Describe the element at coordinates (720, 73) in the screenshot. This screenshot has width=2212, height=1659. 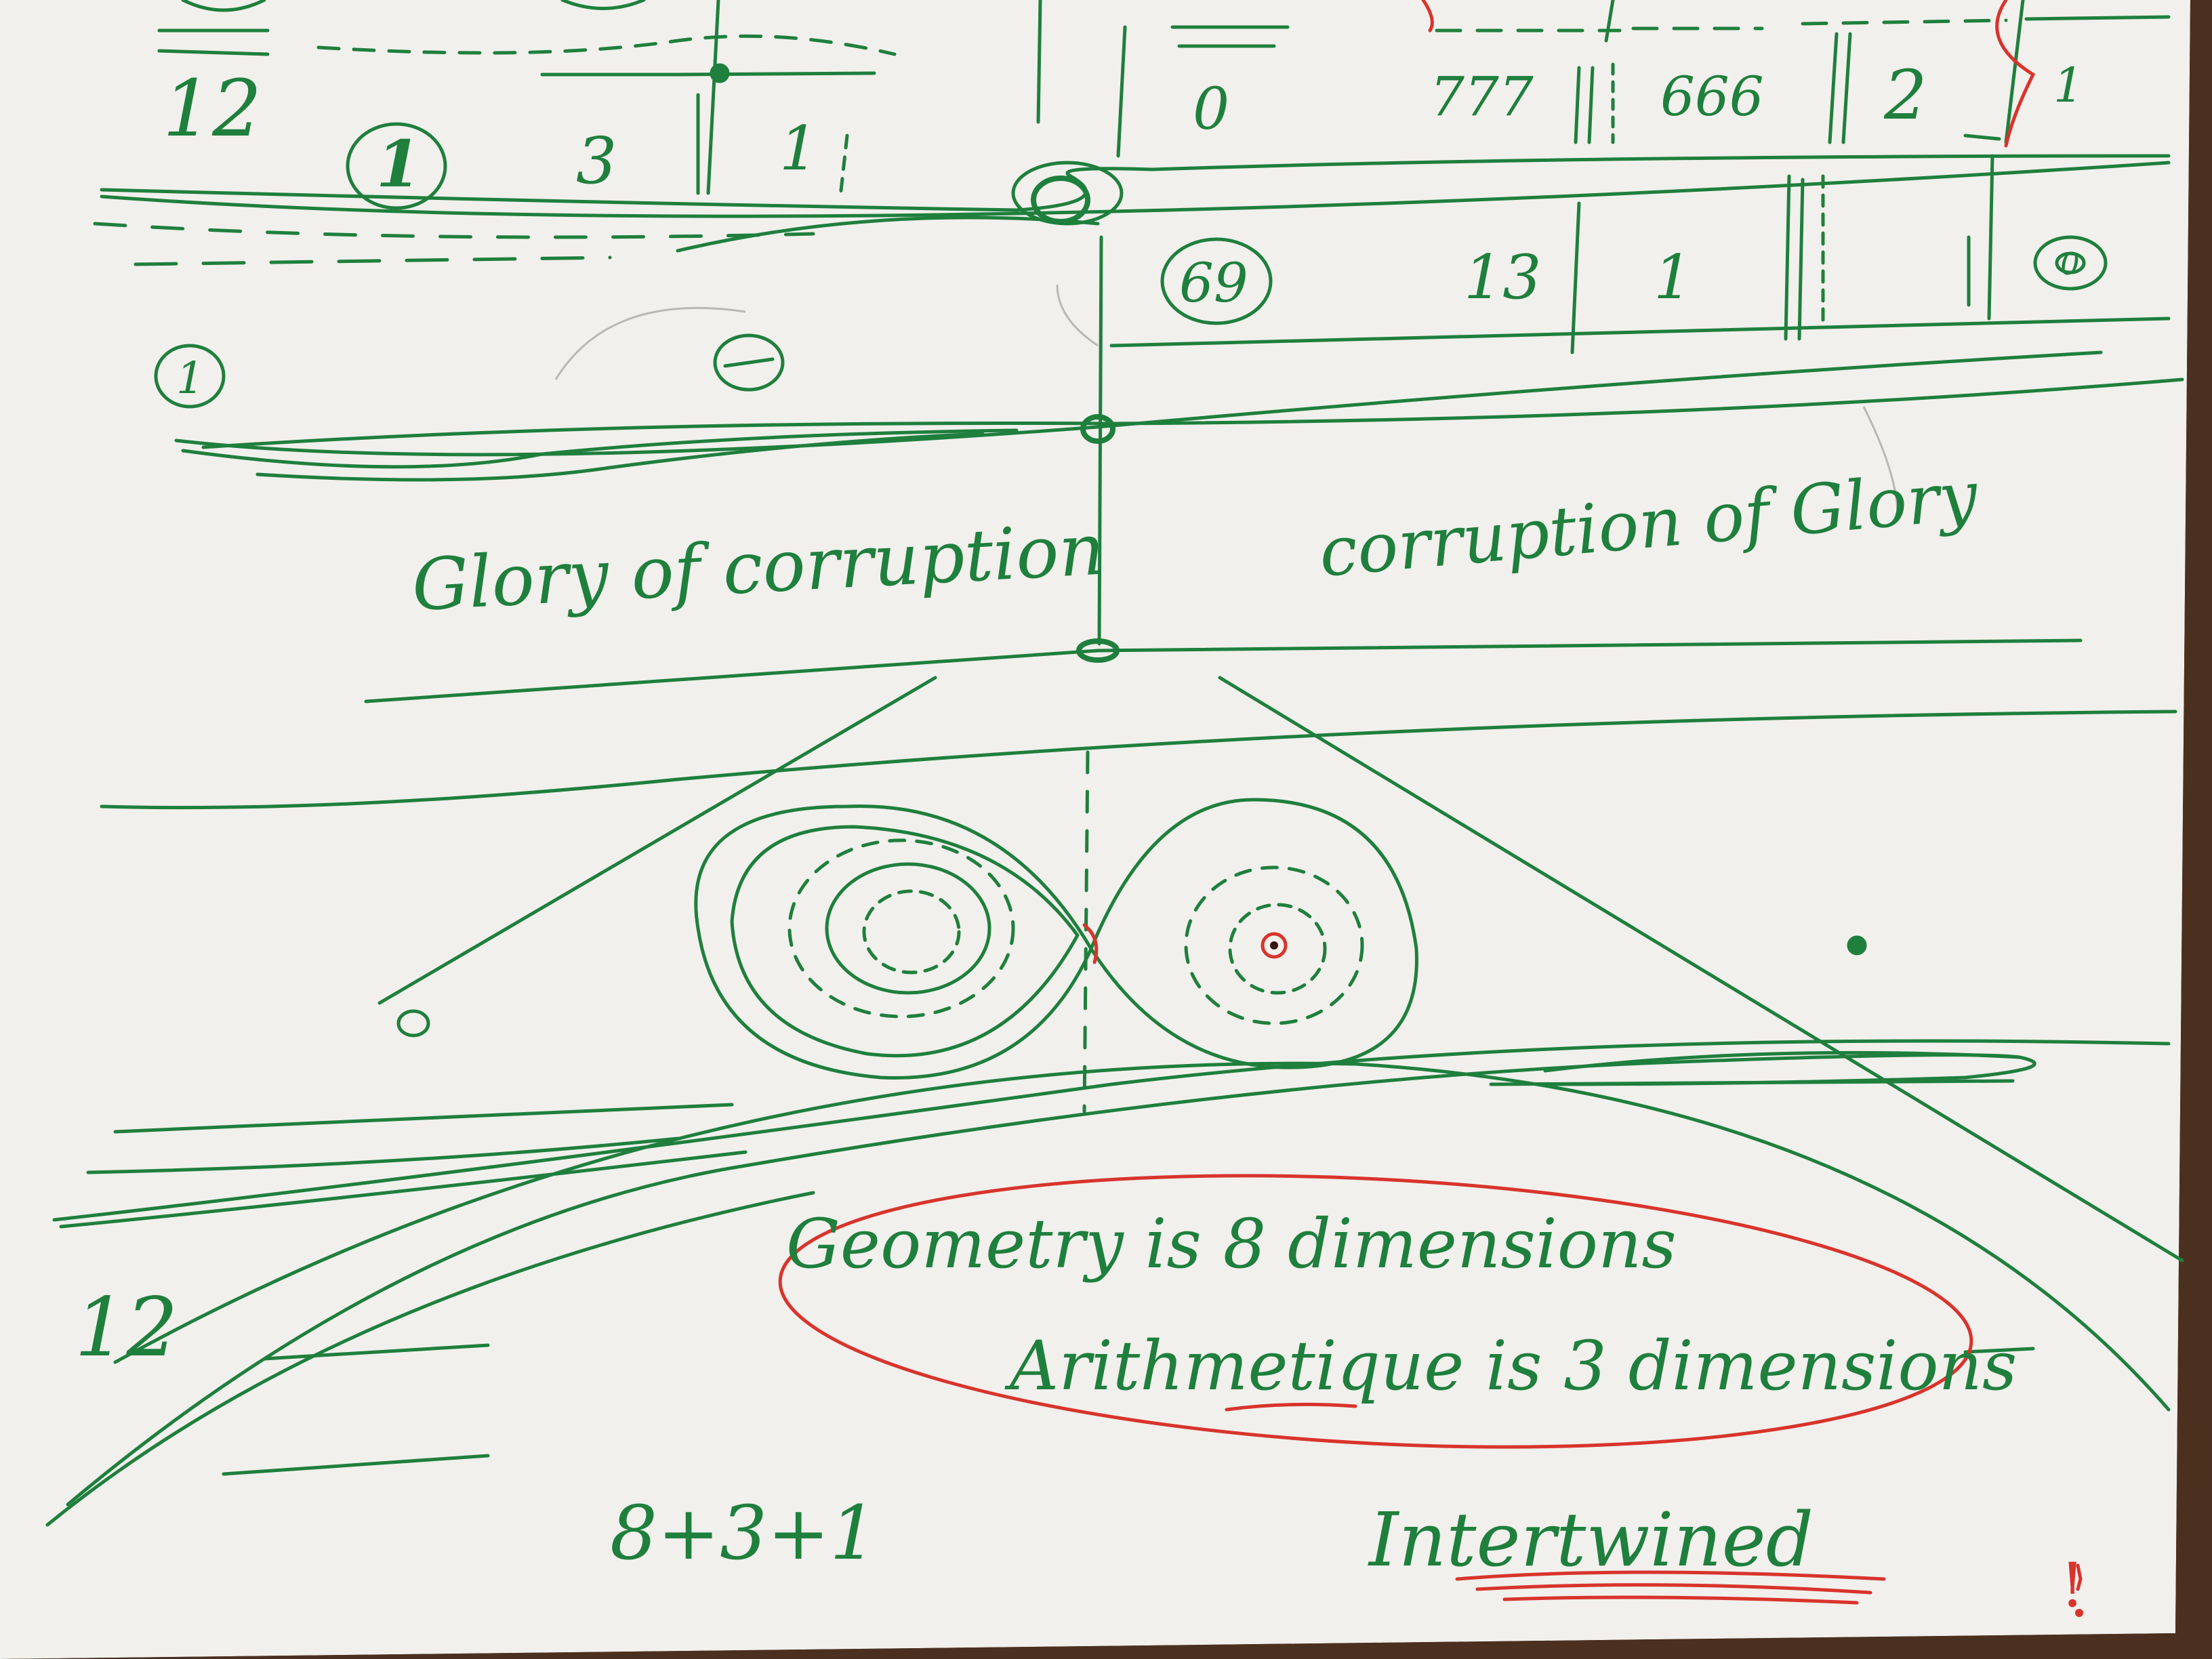
I see `top-junction-dot` at that location.